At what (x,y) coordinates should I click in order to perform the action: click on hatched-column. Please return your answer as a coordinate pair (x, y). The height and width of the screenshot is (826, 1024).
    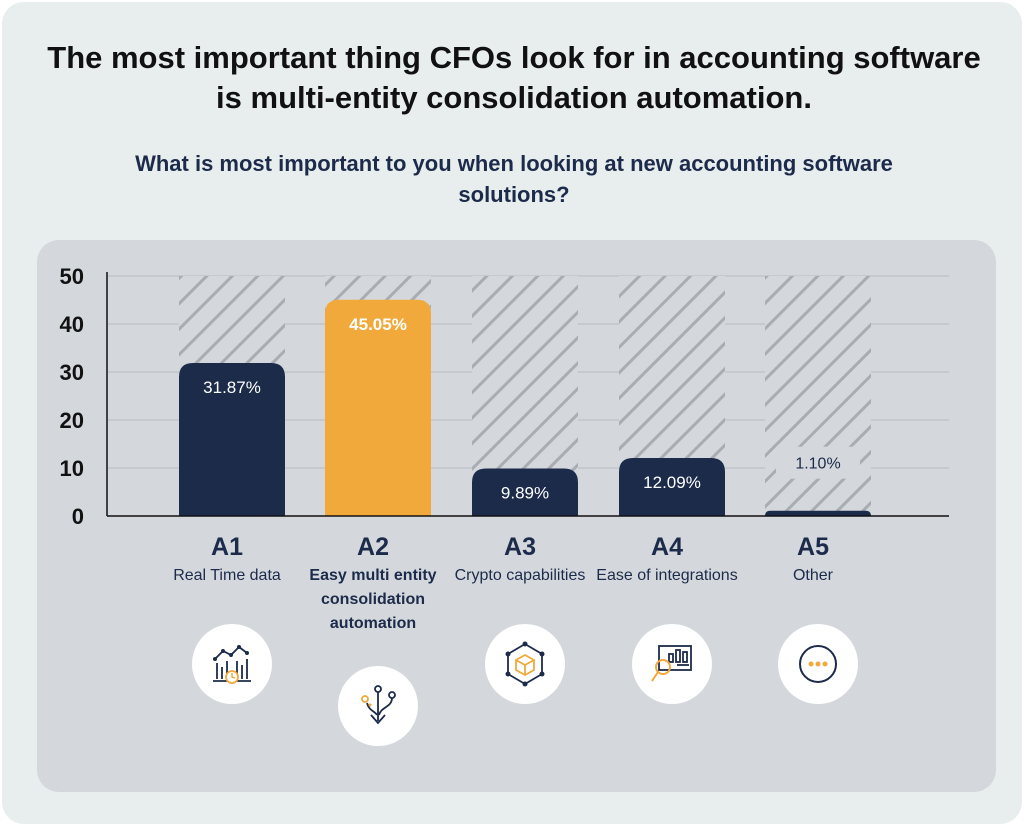
    Looking at the image, I should click on (818, 396).